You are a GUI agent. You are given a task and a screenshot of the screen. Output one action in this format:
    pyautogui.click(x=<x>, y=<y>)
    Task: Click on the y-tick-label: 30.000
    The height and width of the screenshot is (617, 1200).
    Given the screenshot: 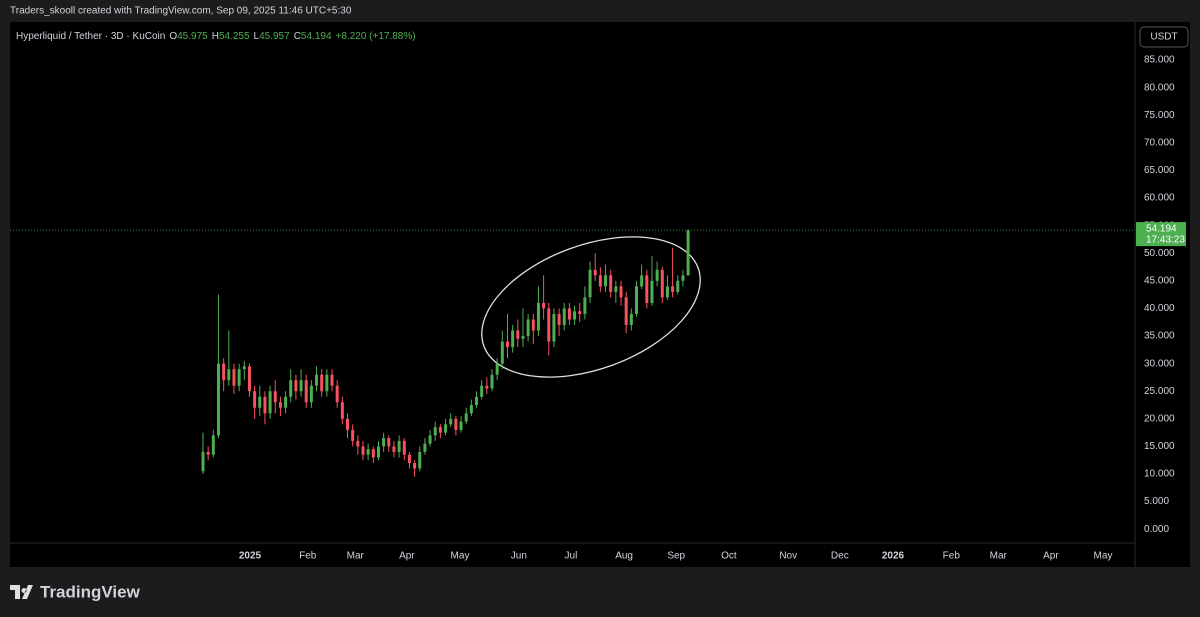 What is the action you would take?
    pyautogui.click(x=1159, y=363)
    